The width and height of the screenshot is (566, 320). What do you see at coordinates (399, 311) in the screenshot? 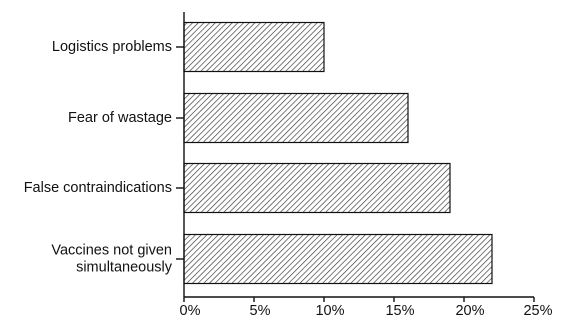
I see `x-tick-label-3: 15%` at bounding box center [399, 311].